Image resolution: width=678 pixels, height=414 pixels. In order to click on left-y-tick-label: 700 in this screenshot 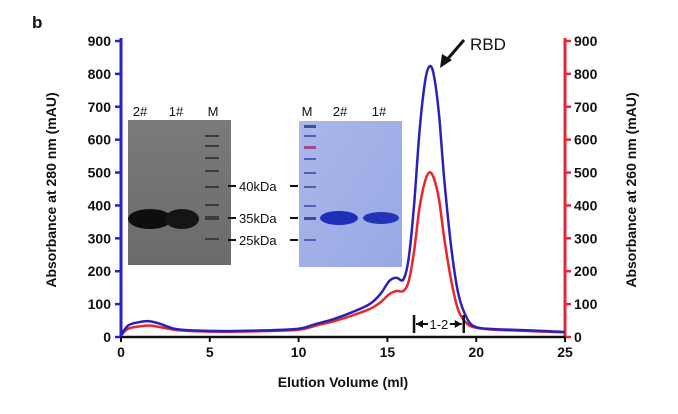, I will do `click(100, 107)`.